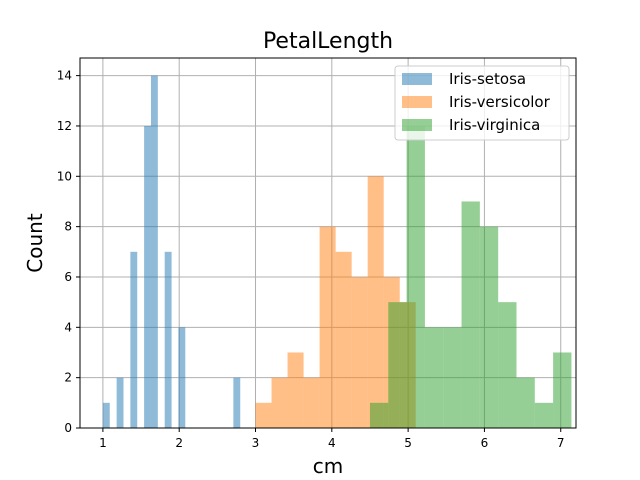  What do you see at coordinates (256, 443) in the screenshot?
I see `x-tick-label: 3` at bounding box center [256, 443].